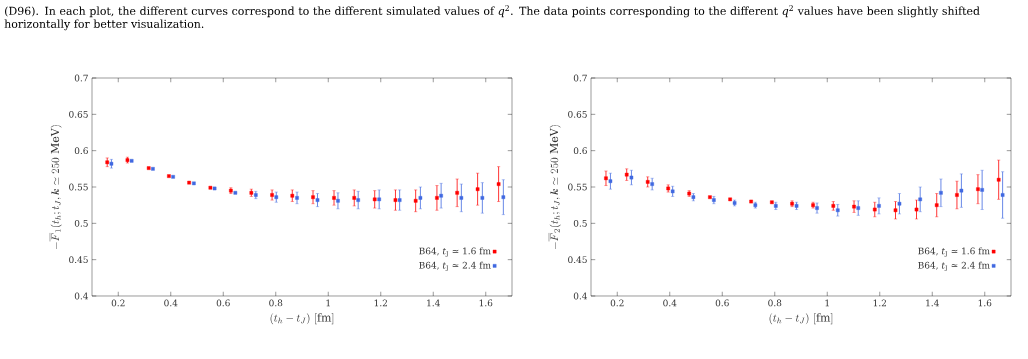 This screenshot has height=359, width=1028. I want to click on text: (D96). In each plot, the different curves correspond to the different simulated values of q$^{2}$. The data points corresponding to the different q$^{2}$ values have been slightly shifted horizontally for better visualization., so click(492, 18).